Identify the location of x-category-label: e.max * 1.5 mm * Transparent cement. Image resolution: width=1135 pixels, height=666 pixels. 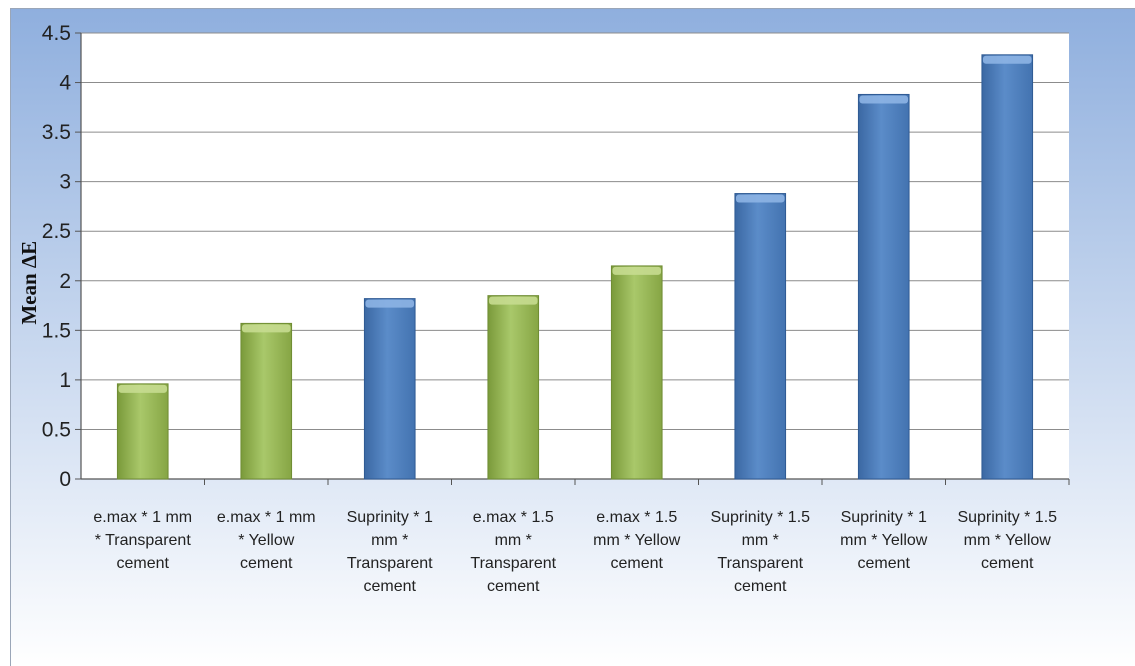
(513, 552).